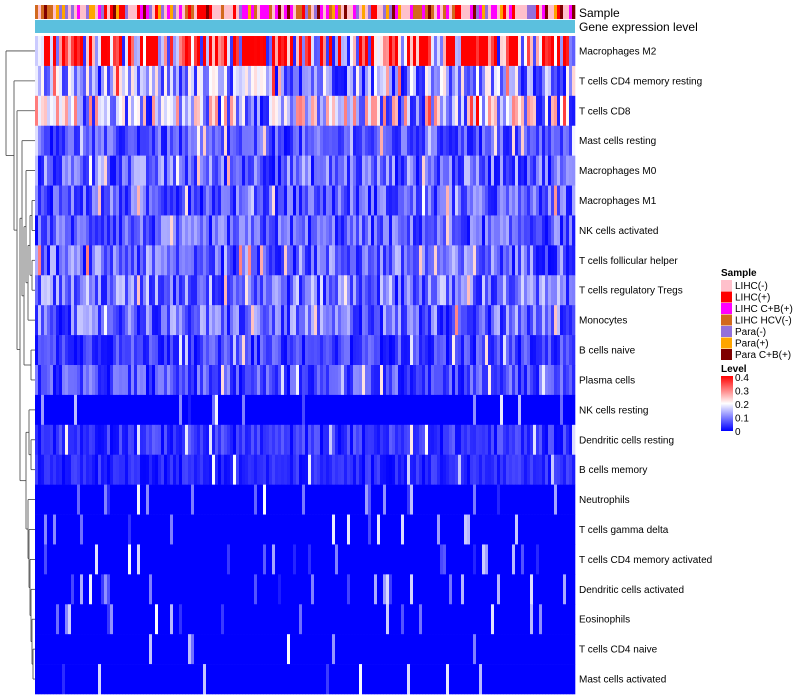  Describe the element at coordinates (599, 13) in the screenshot. I see `sample-track-label: Sample` at that location.